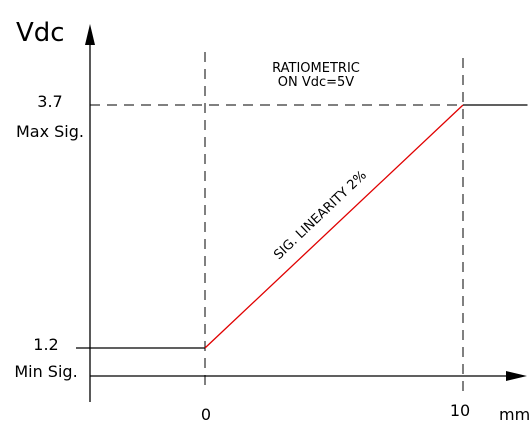 Image resolution: width=529 pixels, height=425 pixels. Describe the element at coordinates (40, 33) in the screenshot. I see `y-axis-title: Vdc` at that location.